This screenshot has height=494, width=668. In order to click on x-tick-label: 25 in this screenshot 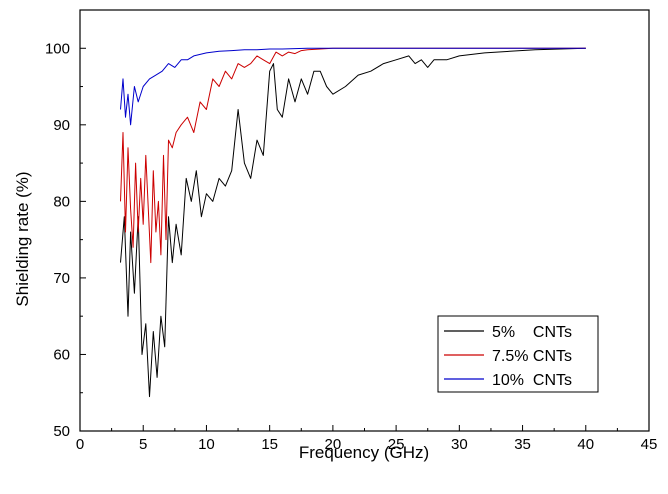, I will do `click(396, 444)`.